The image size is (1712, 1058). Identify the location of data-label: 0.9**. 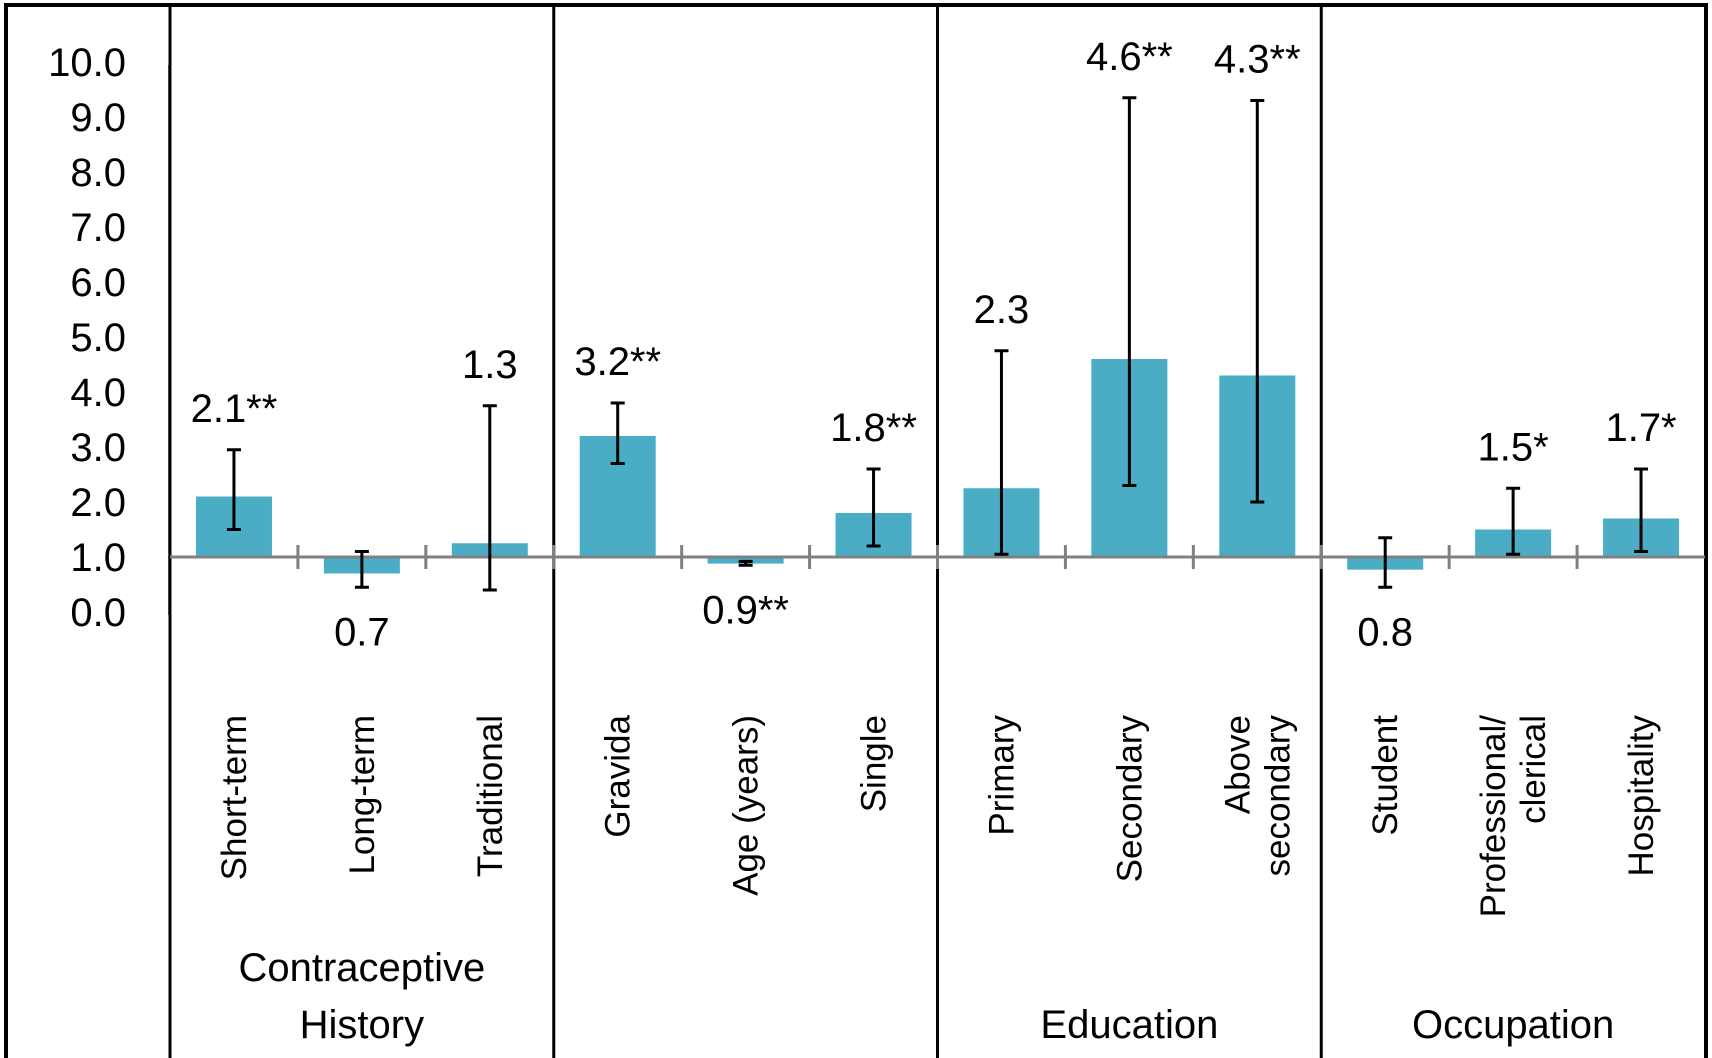
(745, 610).